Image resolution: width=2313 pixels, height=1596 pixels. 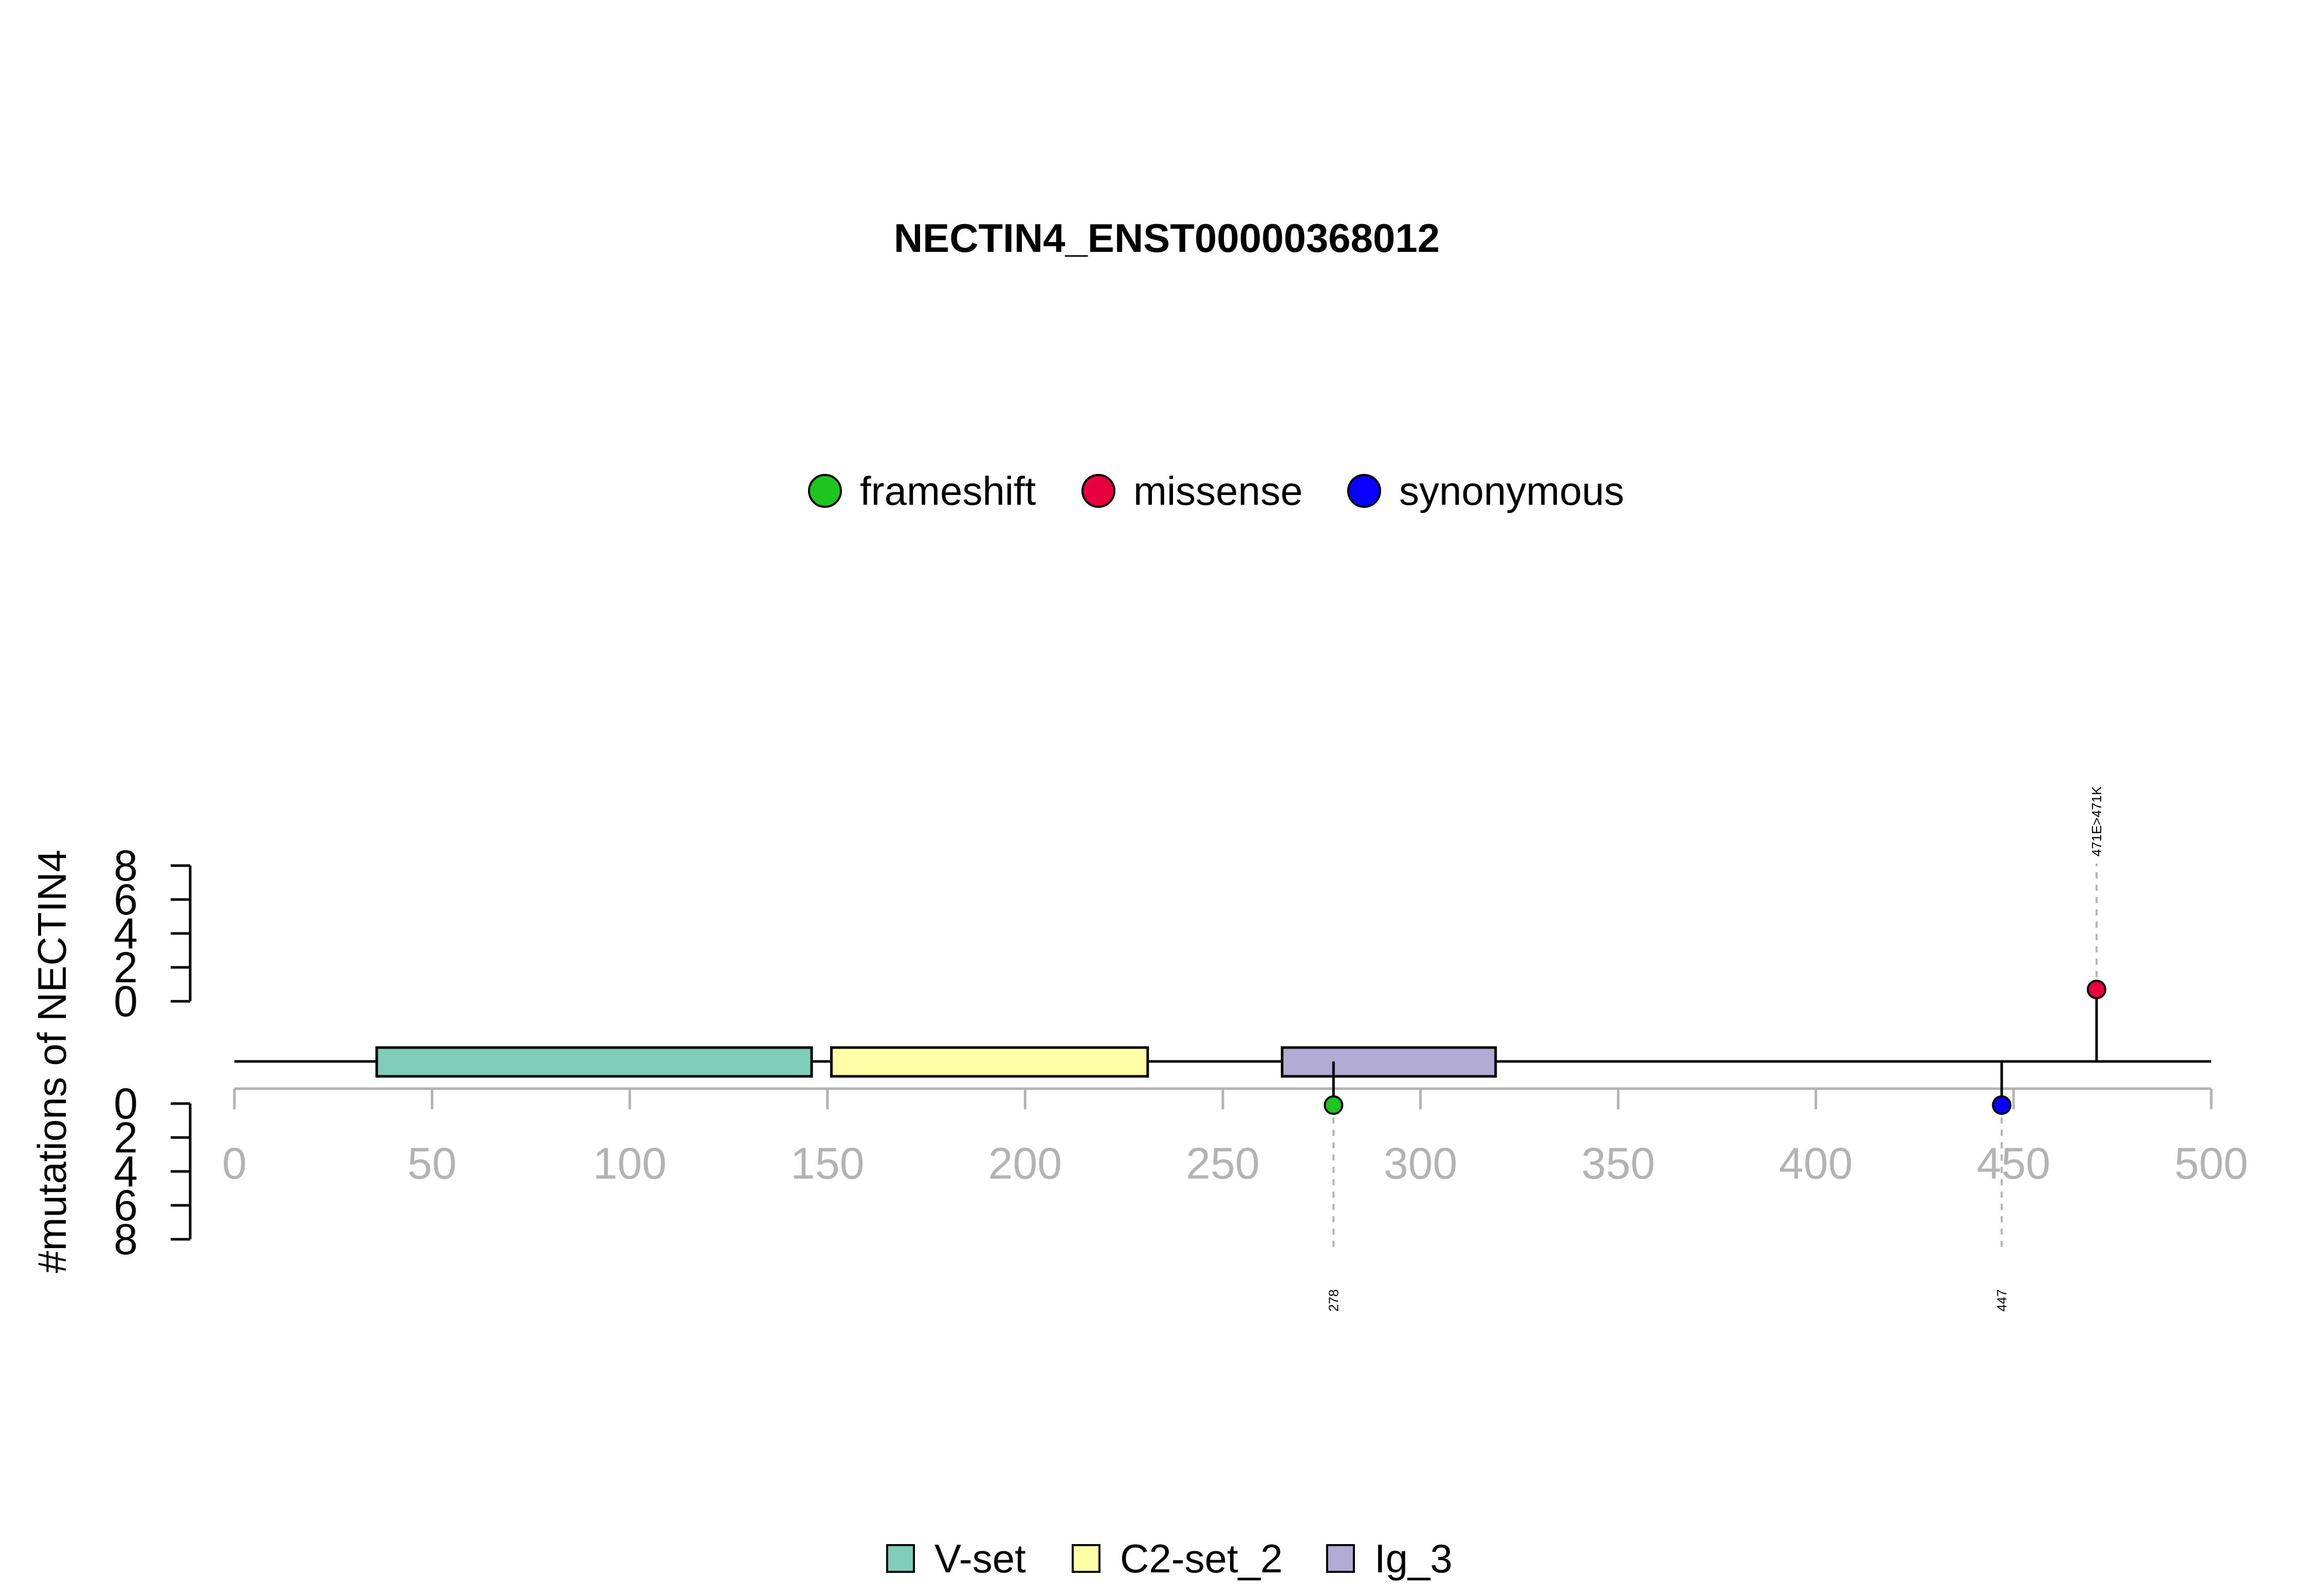 I want to click on y-axis-bottom-tick-label-0: 0, so click(x=126, y=1103).